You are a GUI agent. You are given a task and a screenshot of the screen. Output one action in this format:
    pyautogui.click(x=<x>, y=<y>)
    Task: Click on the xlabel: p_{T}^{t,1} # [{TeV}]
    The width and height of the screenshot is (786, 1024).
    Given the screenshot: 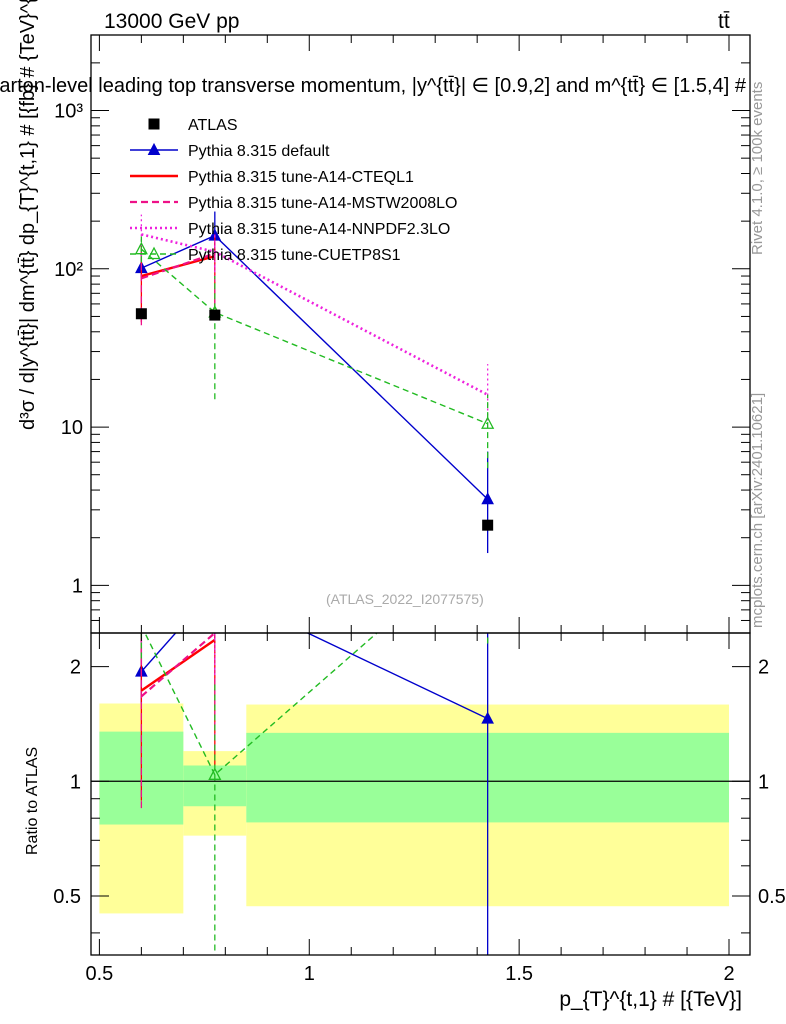 What is the action you would take?
    pyautogui.click(x=650, y=999)
    